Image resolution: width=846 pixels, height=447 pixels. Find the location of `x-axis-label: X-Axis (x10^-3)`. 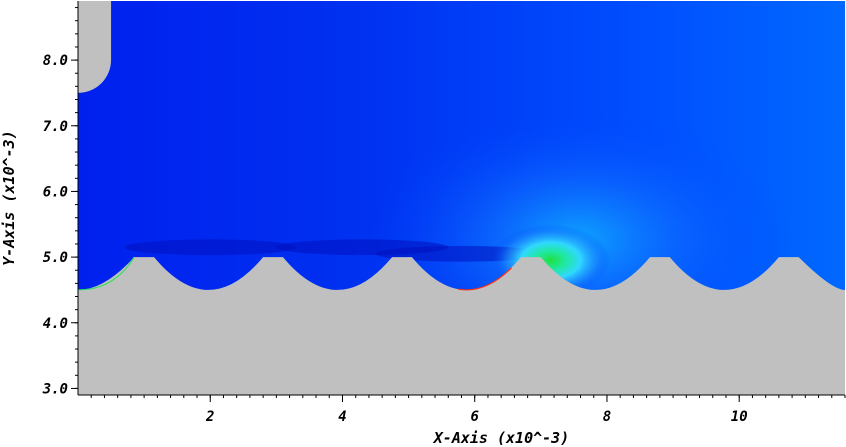

x-axis-label: X-Axis (x10^-3) is located at coordinates (500, 438).